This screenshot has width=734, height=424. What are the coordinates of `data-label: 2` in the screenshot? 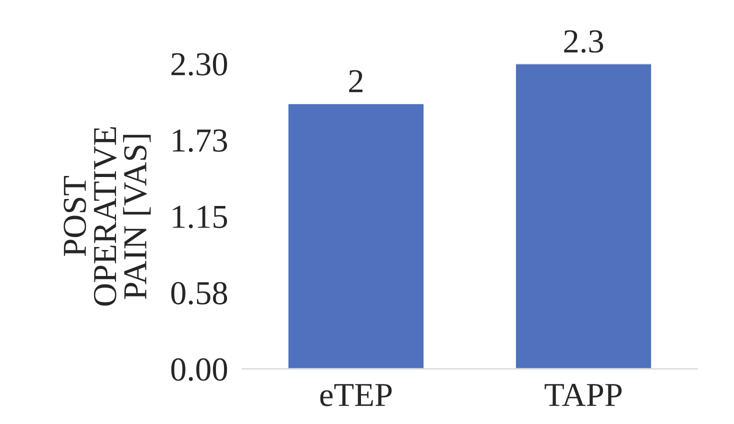 It's located at (355, 81).